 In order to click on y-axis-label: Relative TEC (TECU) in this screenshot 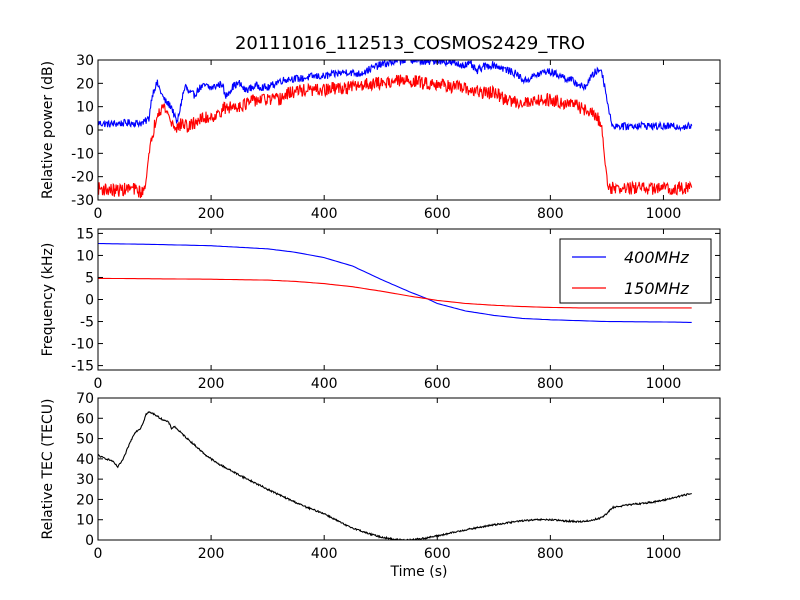, I will do `click(48, 469)`.